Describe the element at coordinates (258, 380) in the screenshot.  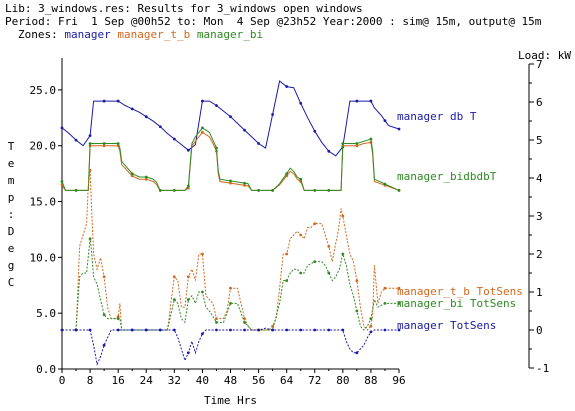
I see `x-tick-label: 56` at that location.